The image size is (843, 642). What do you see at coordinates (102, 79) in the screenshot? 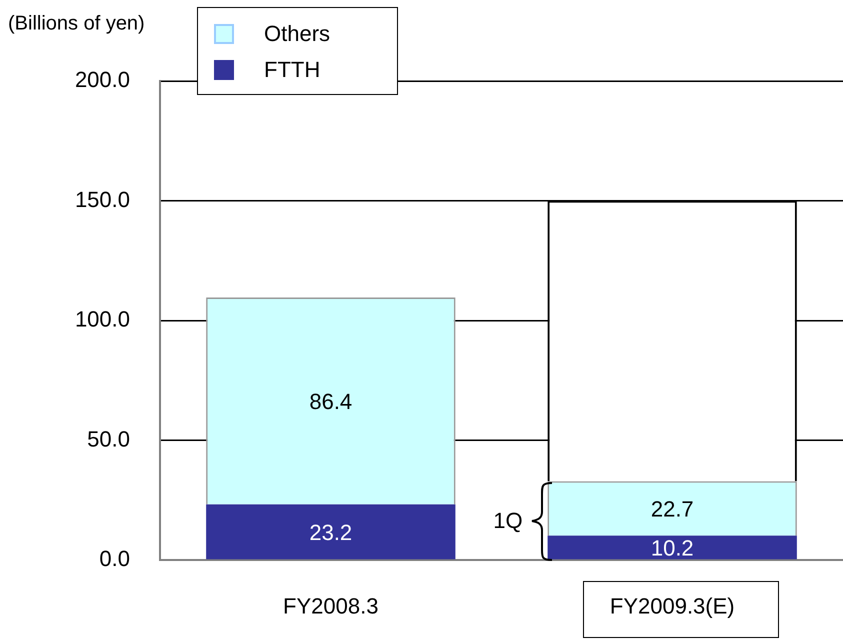
I see `y-tick-label: 200.0` at bounding box center [102, 79].